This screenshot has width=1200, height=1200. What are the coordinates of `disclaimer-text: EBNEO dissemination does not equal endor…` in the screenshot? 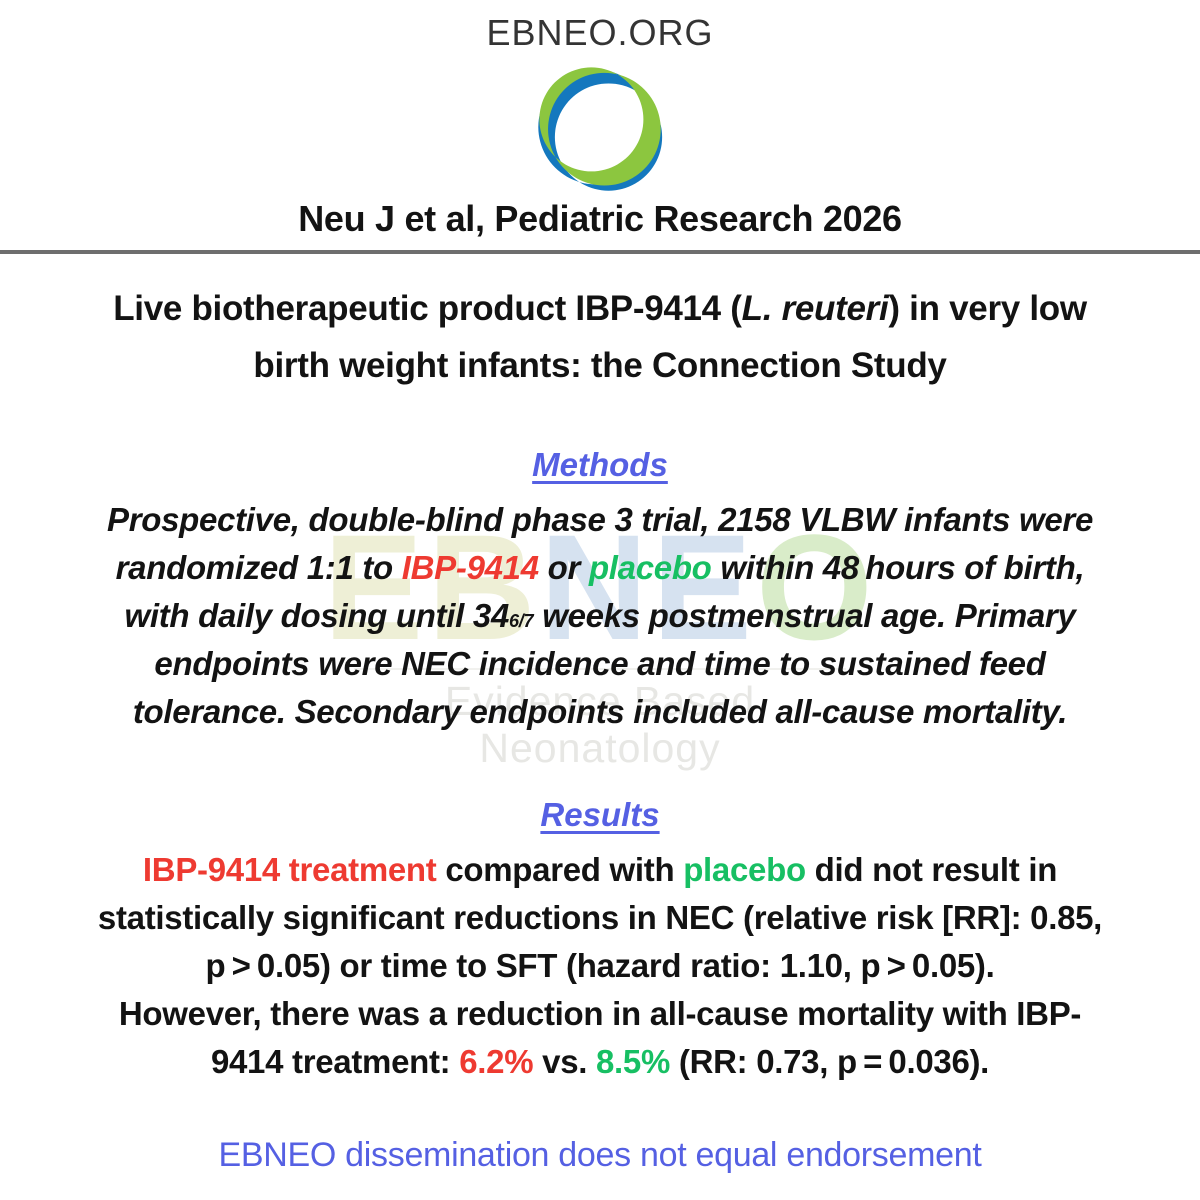 It's located at (600, 1155).